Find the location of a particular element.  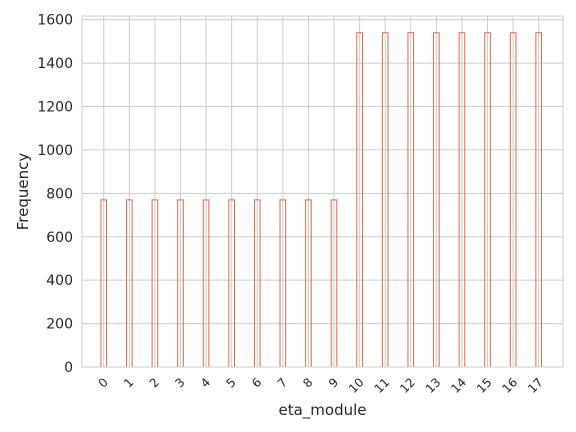

x-tick-label: 10 is located at coordinates (356, 385).